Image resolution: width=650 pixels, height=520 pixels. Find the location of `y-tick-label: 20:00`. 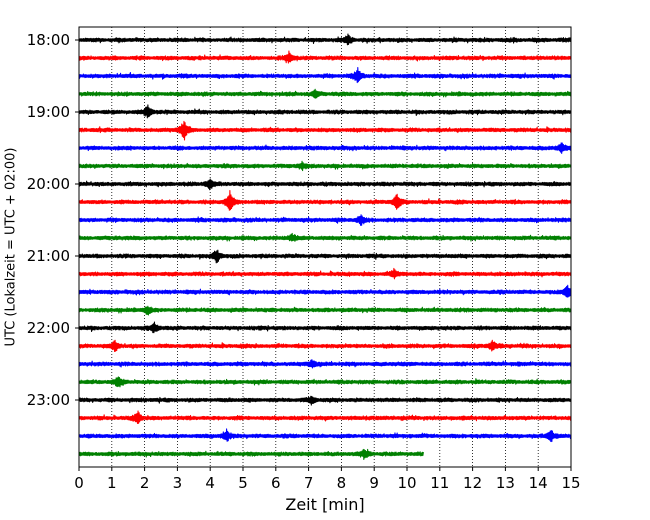

y-tick-label: 20:00 is located at coordinates (48, 184).